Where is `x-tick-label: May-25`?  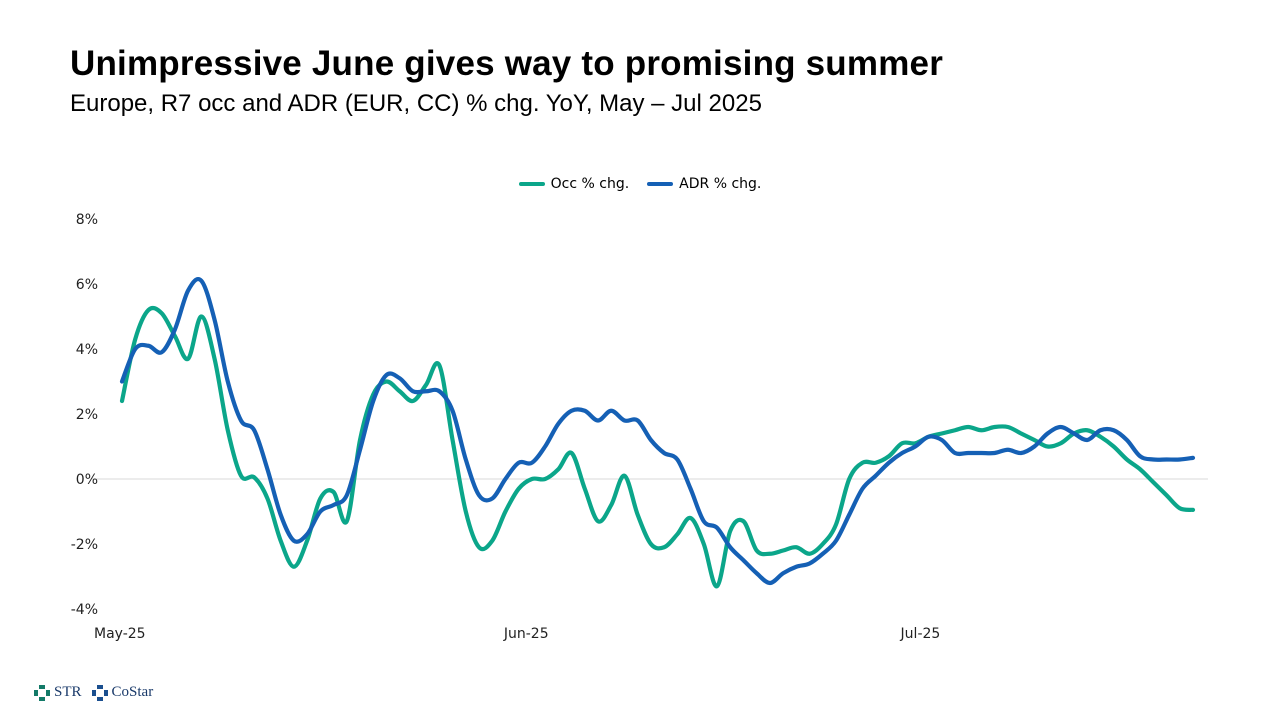 x-tick-label: May-25 is located at coordinates (120, 634).